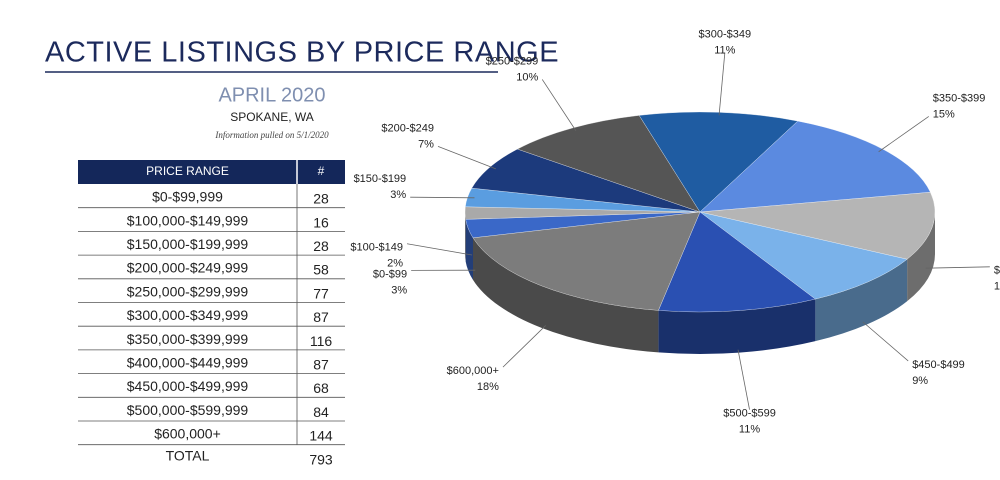 The image size is (1000, 480). I want to click on count: 77, so click(321, 293).